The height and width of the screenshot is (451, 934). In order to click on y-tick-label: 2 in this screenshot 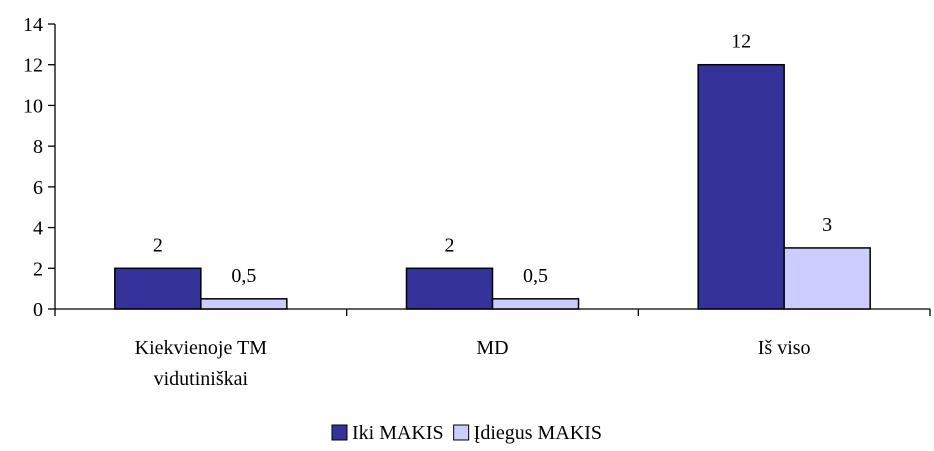, I will do `click(38, 269)`.